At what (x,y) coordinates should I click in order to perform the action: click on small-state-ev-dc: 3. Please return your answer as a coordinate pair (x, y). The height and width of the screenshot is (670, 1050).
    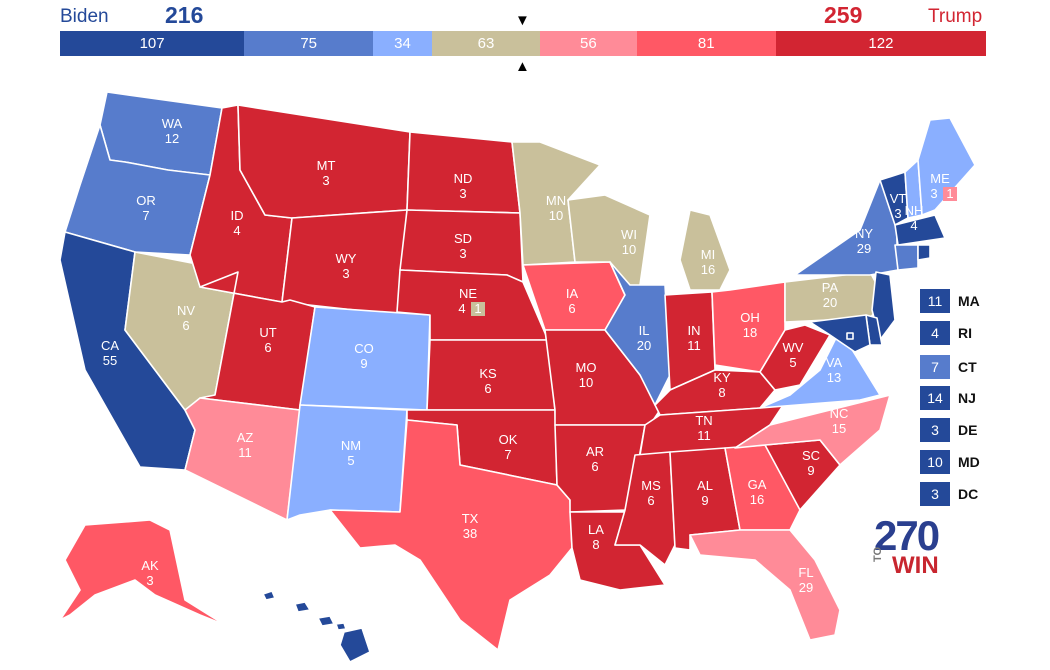
    Looking at the image, I should click on (935, 494).